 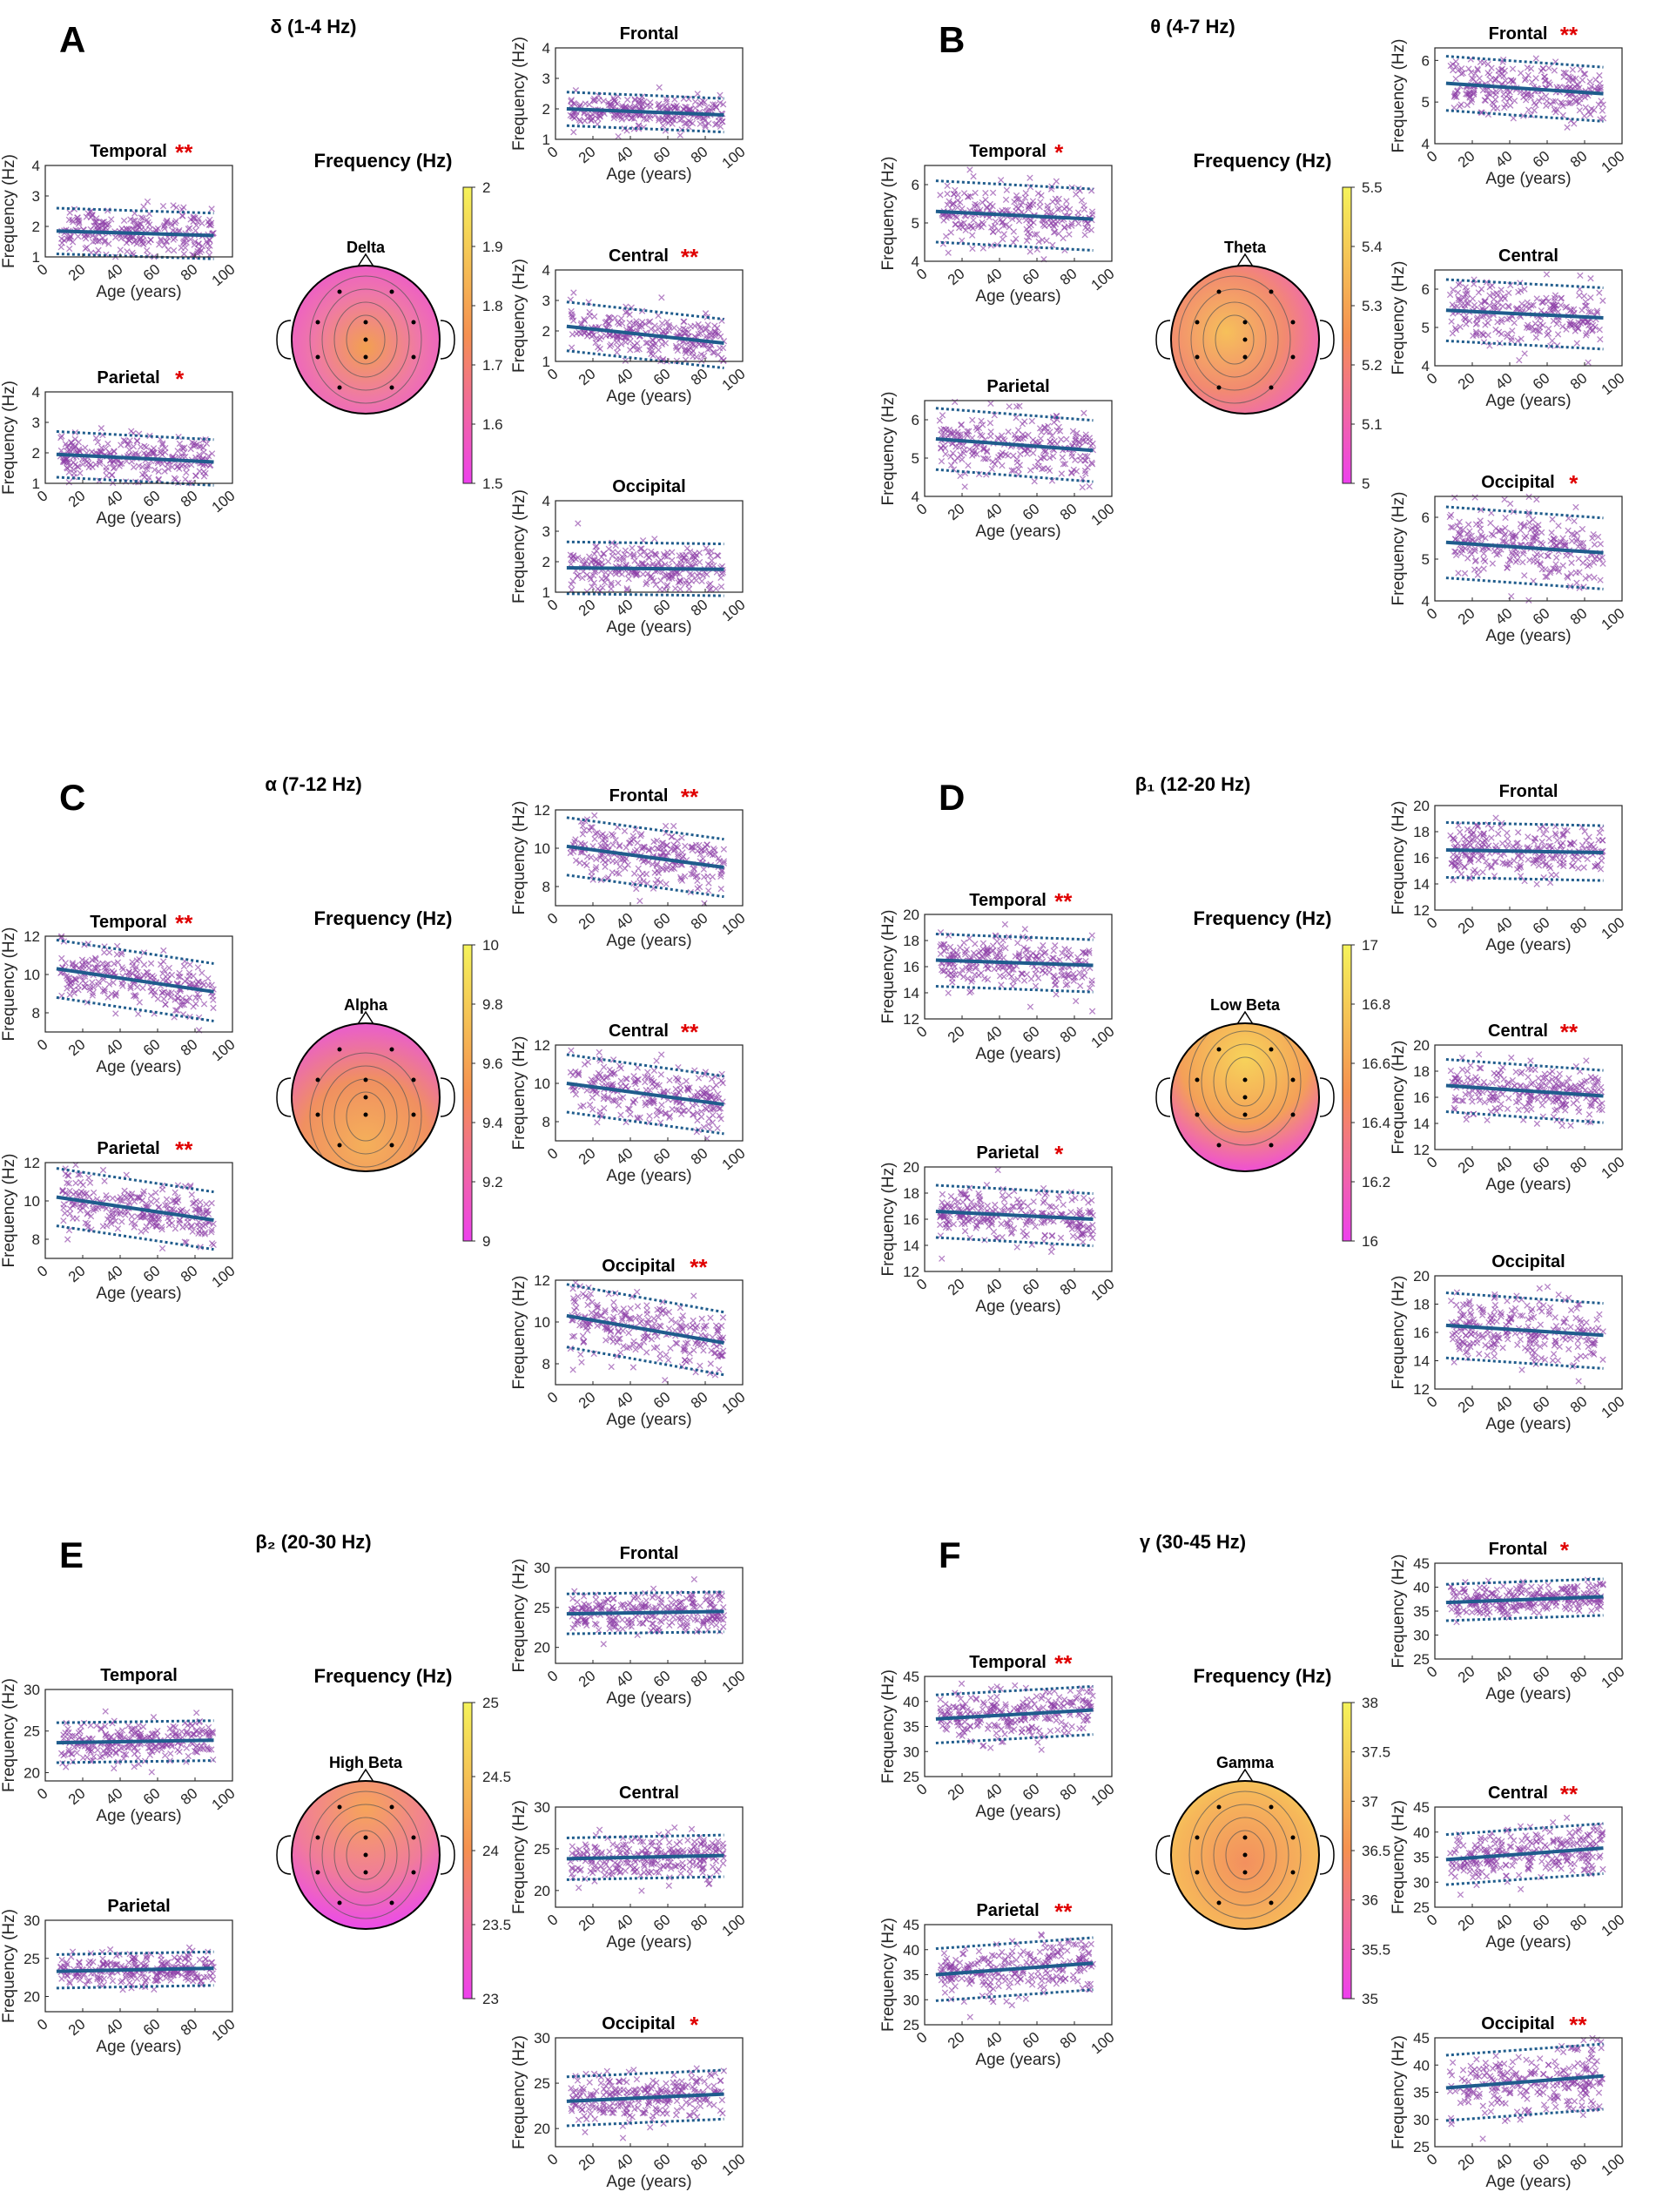 What do you see at coordinates (1263, 918) in the screenshot?
I see `colorbar-label: Frequency (Hz)` at bounding box center [1263, 918].